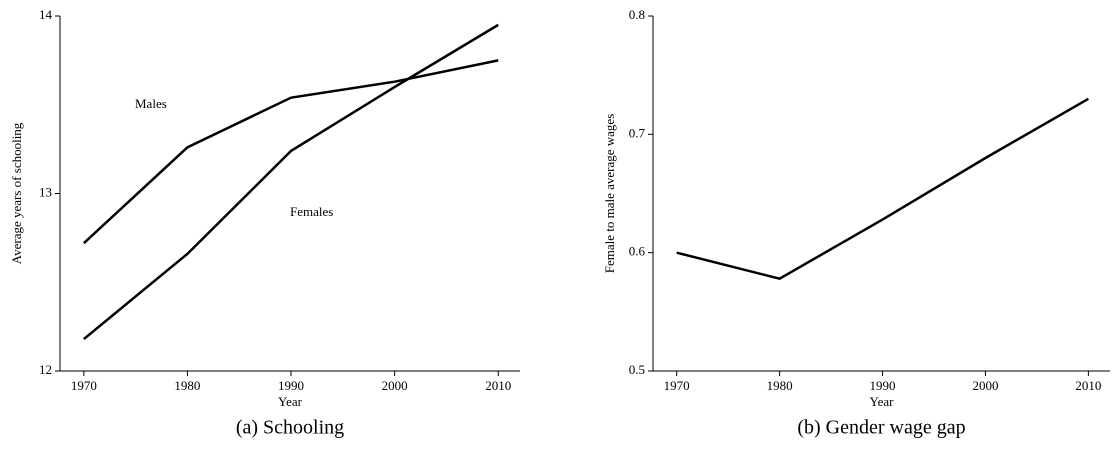 This screenshot has width=1117, height=470. I want to click on y-axis-label: Average years of schooling, so click(16, 193).